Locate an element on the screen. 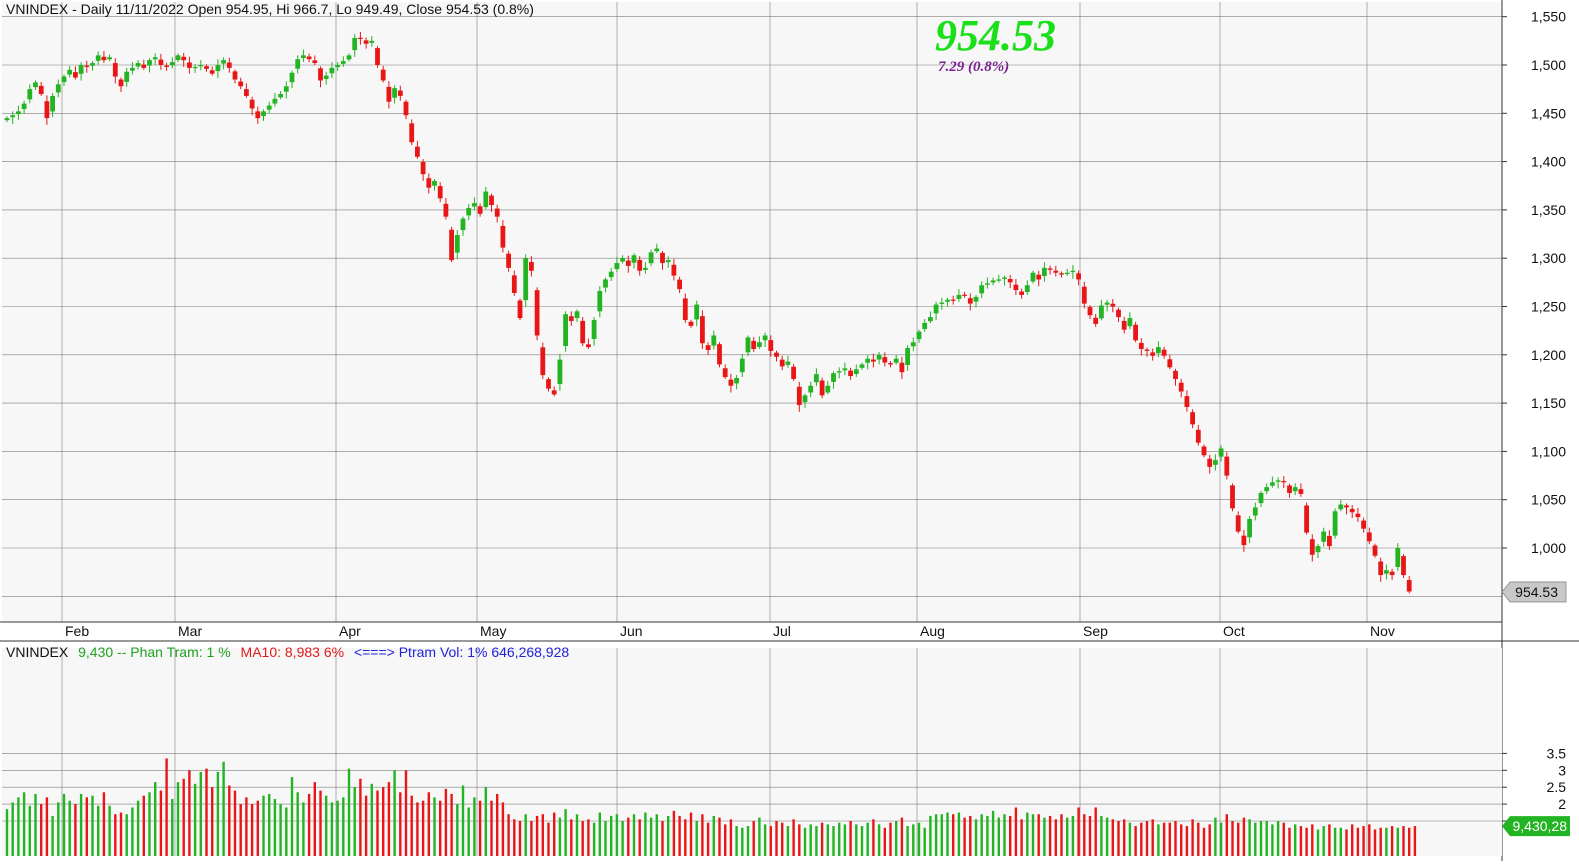 The width and height of the screenshot is (1579, 866). price-tick-label: 1,300 is located at coordinates (1548, 258).